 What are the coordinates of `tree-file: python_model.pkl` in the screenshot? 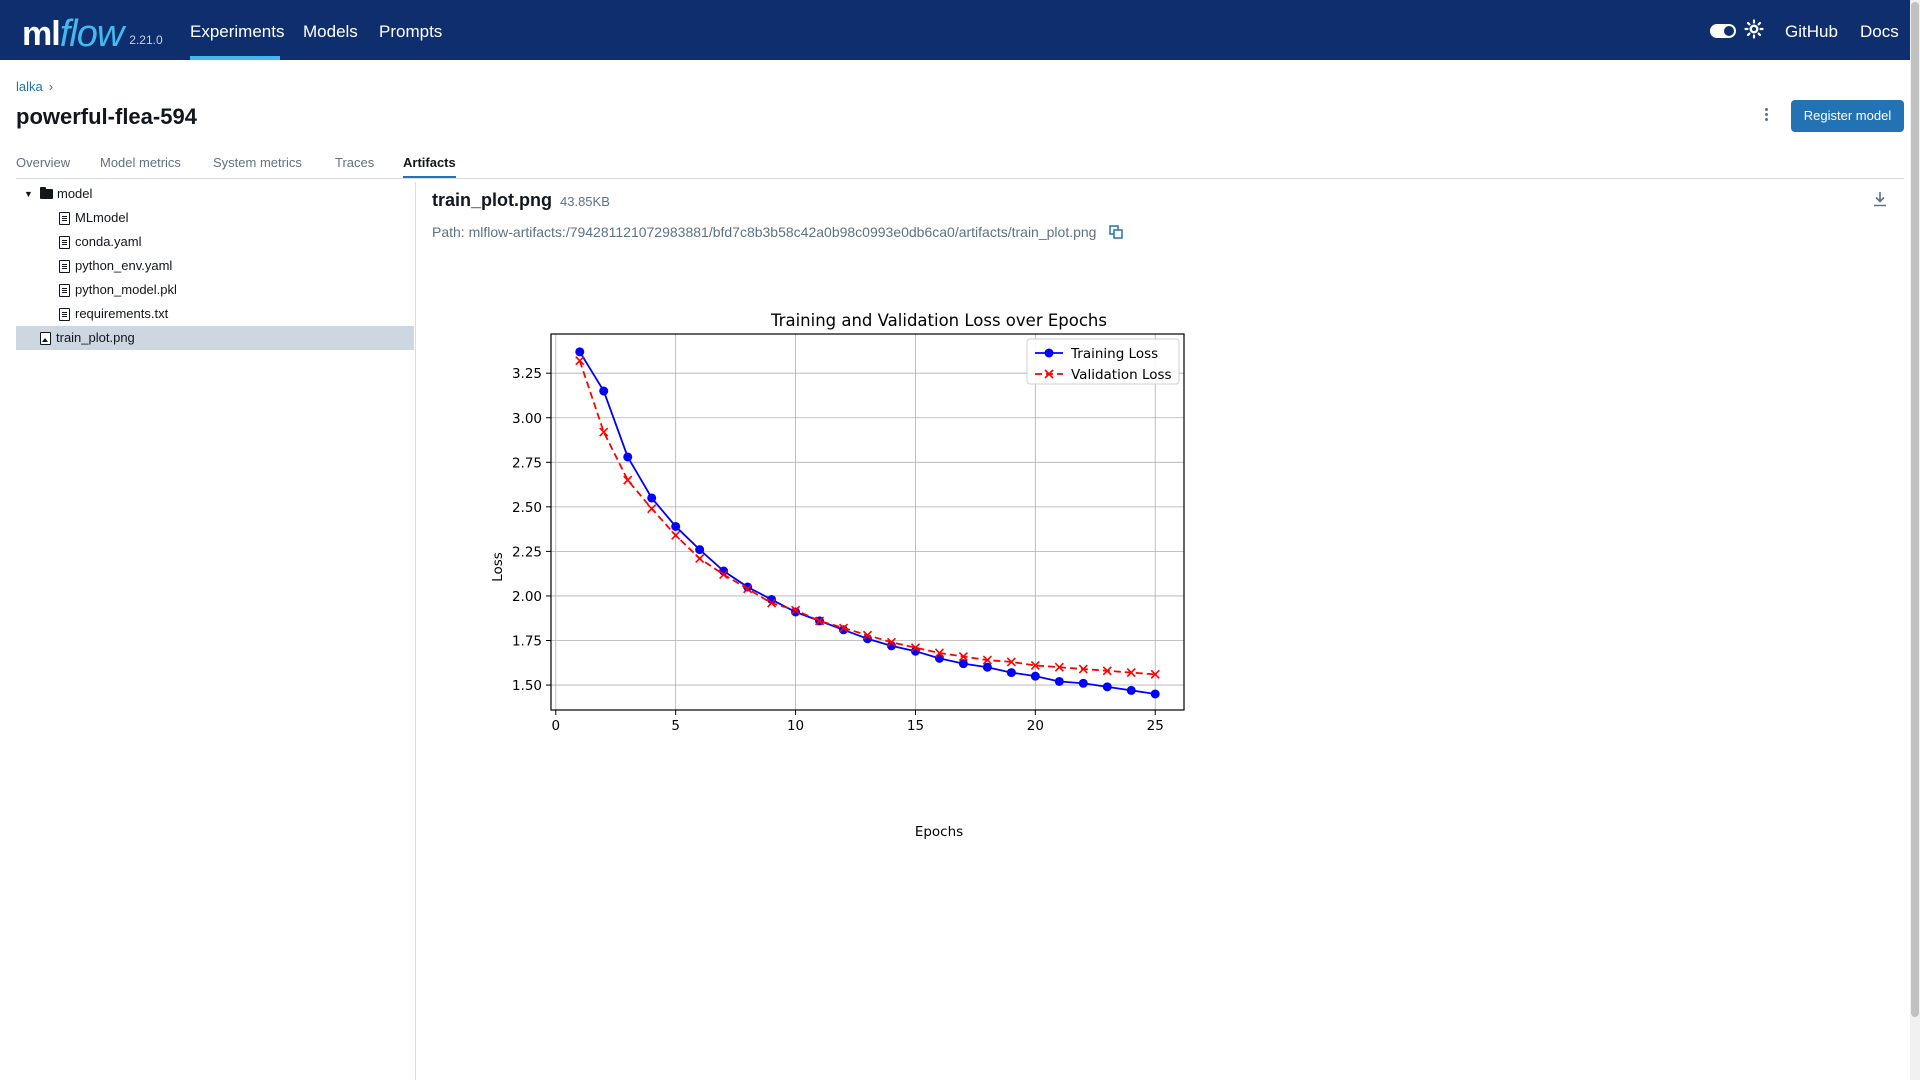 It's located at (215, 290).